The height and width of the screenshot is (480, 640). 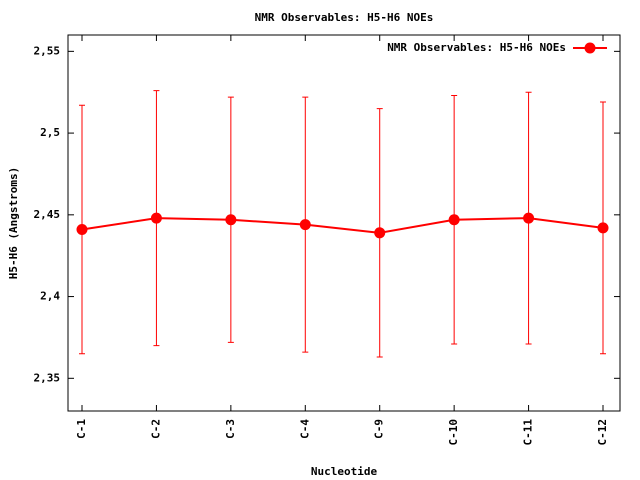 What do you see at coordinates (453, 432) in the screenshot?
I see `x-tick-label: C-10` at bounding box center [453, 432].